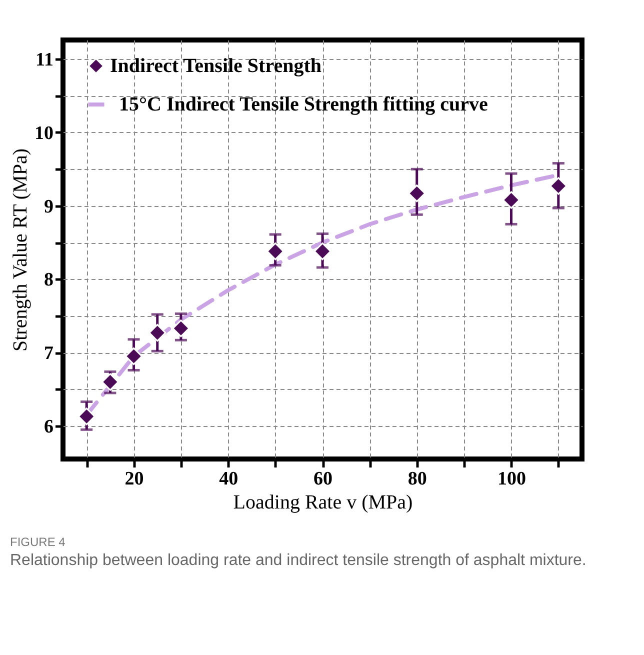 Image resolution: width=644 pixels, height=655 pixels. Describe the element at coordinates (21, 250) in the screenshot. I see `y-axis-title: Strength Value RT (MPa)` at that location.